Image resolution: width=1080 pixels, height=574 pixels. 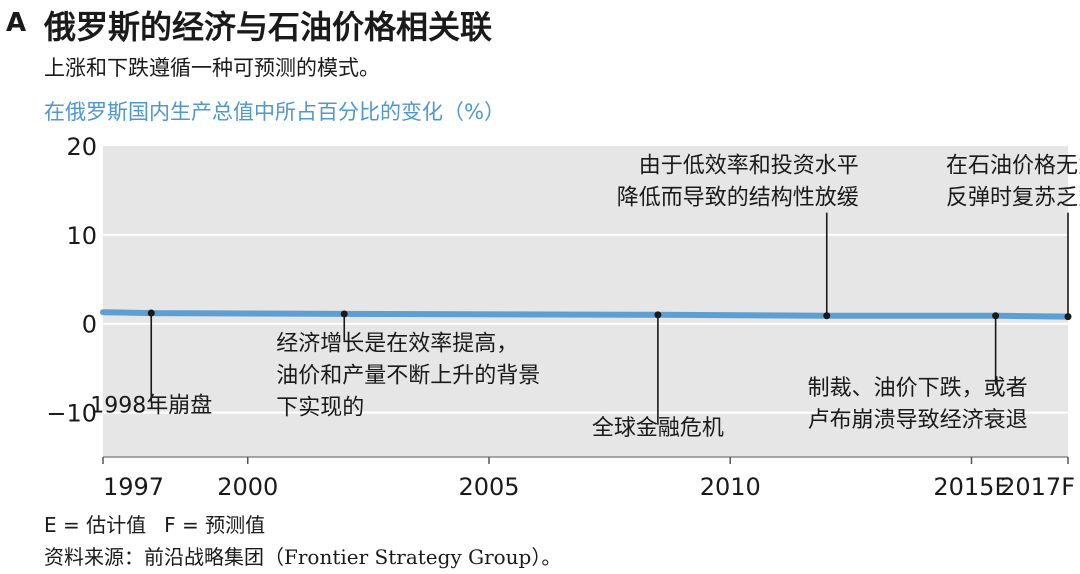 What do you see at coordinates (151, 406) in the screenshot?
I see `annotation-label: 1998年崩盘` at bounding box center [151, 406].